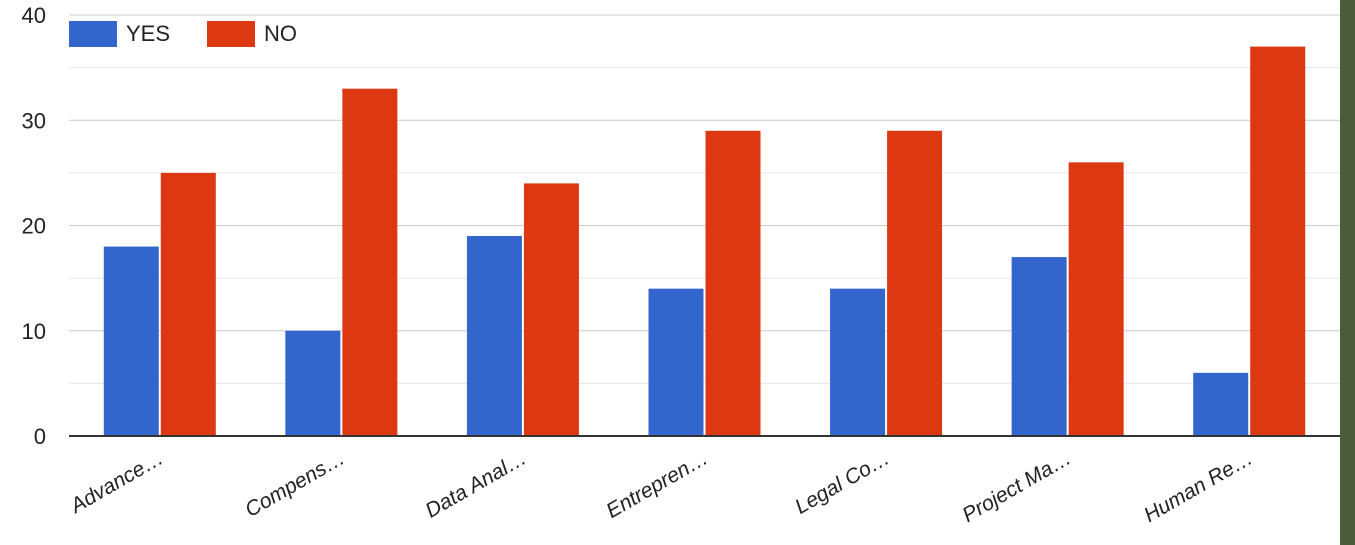 The height and width of the screenshot is (545, 1355). Describe the element at coordinates (281, 33) in the screenshot. I see `legend-label-no: NO` at that location.